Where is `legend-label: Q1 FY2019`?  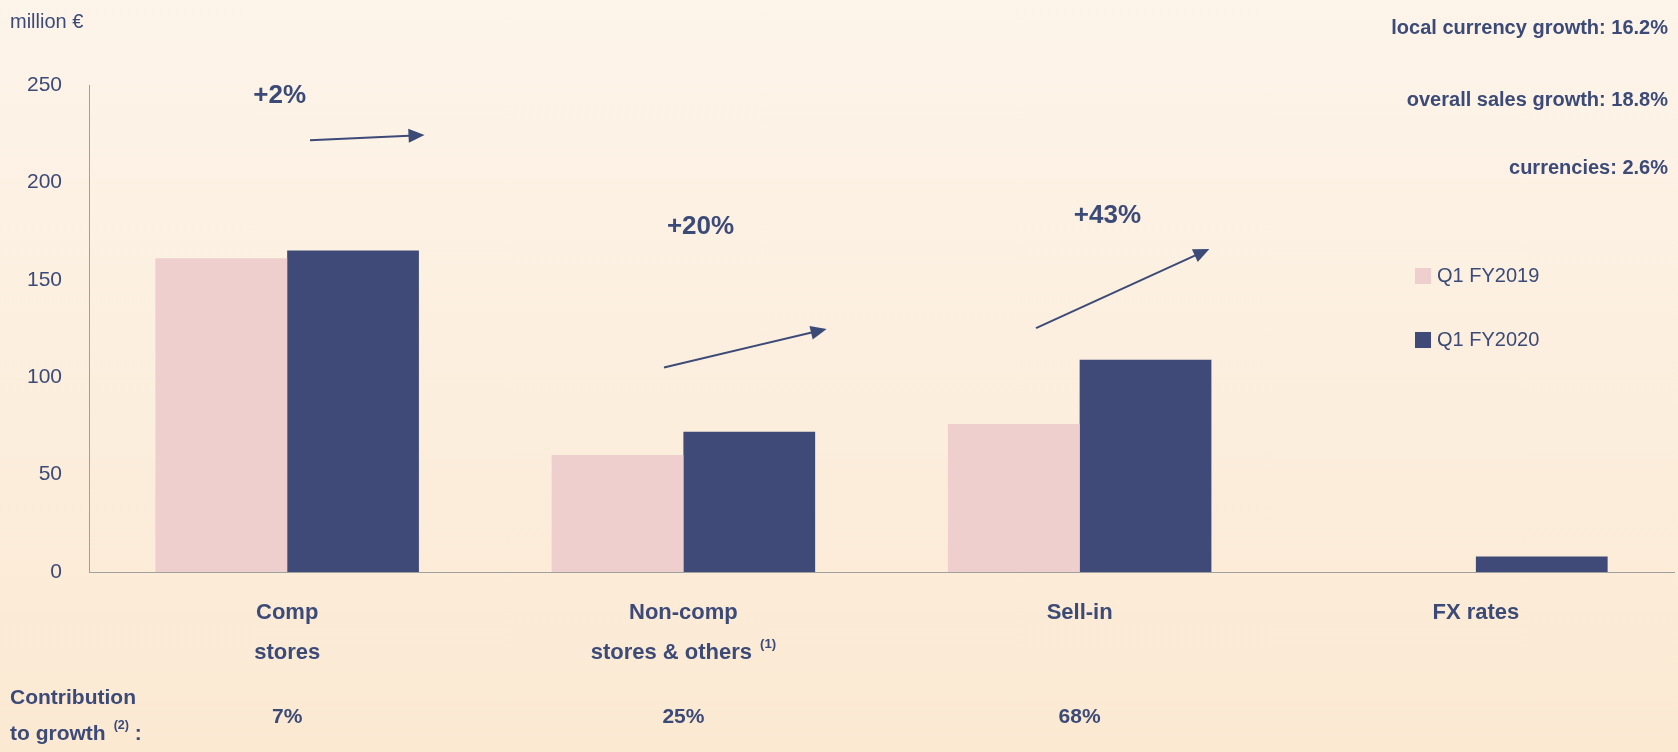 legend-label: Q1 FY2019 is located at coordinates (1488, 274).